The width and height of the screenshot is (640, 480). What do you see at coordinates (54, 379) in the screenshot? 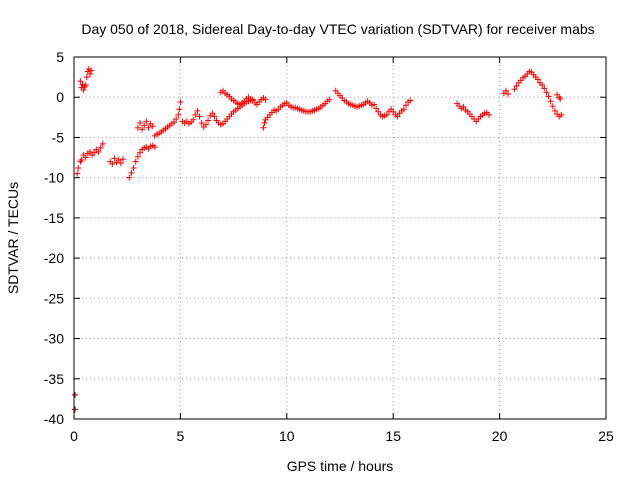
I see `y-tick-label: -35` at bounding box center [54, 379].